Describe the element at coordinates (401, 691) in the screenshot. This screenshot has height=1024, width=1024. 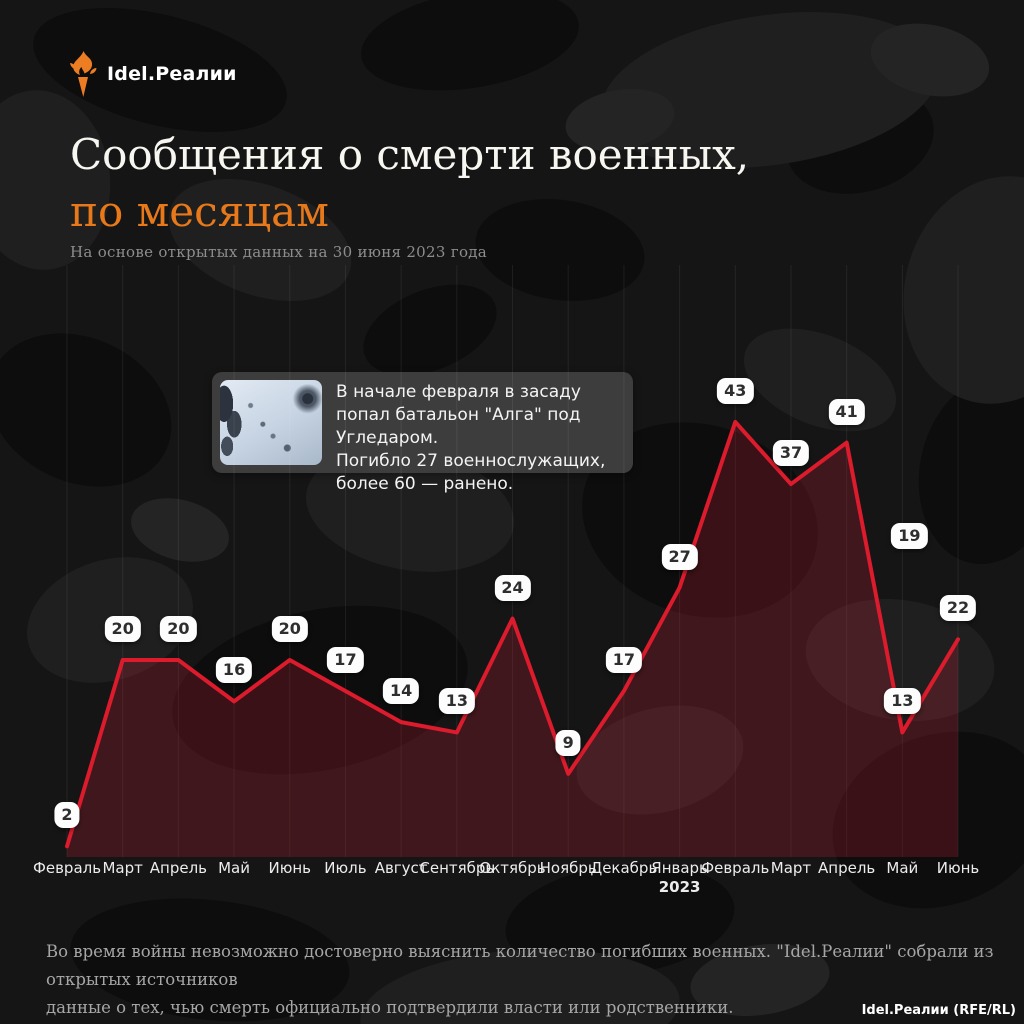
I see `value-badge: 14` at that location.